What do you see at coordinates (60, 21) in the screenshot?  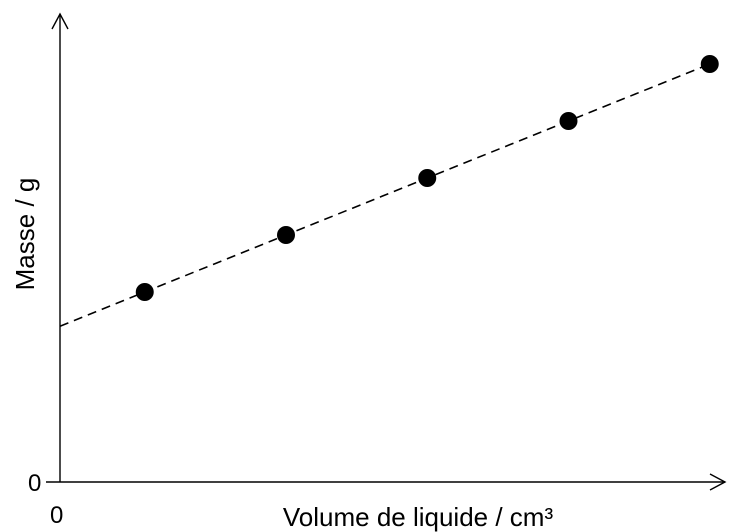 I see `y-axis-arrow` at bounding box center [60, 21].